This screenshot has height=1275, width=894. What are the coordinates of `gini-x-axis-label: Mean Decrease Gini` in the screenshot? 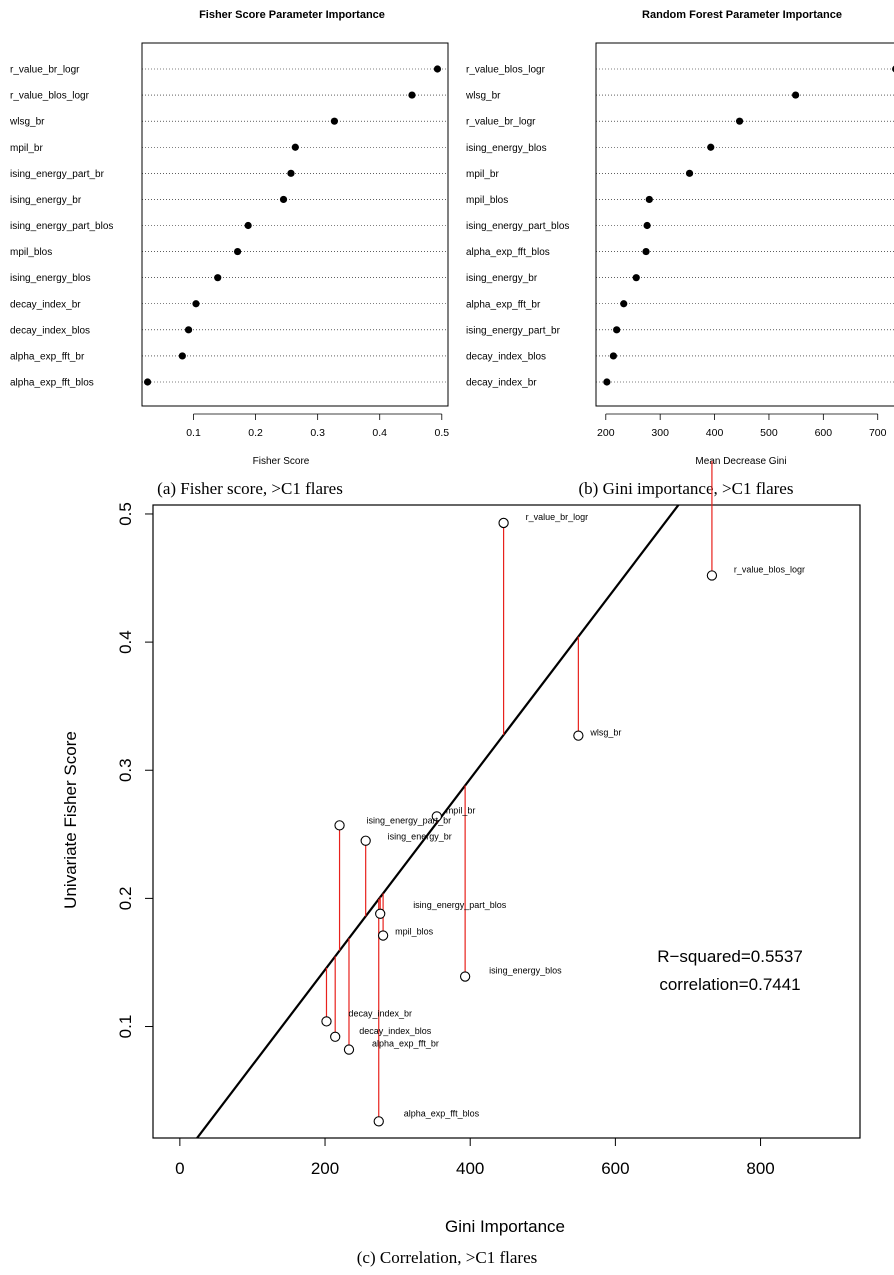 It's located at (740, 461).